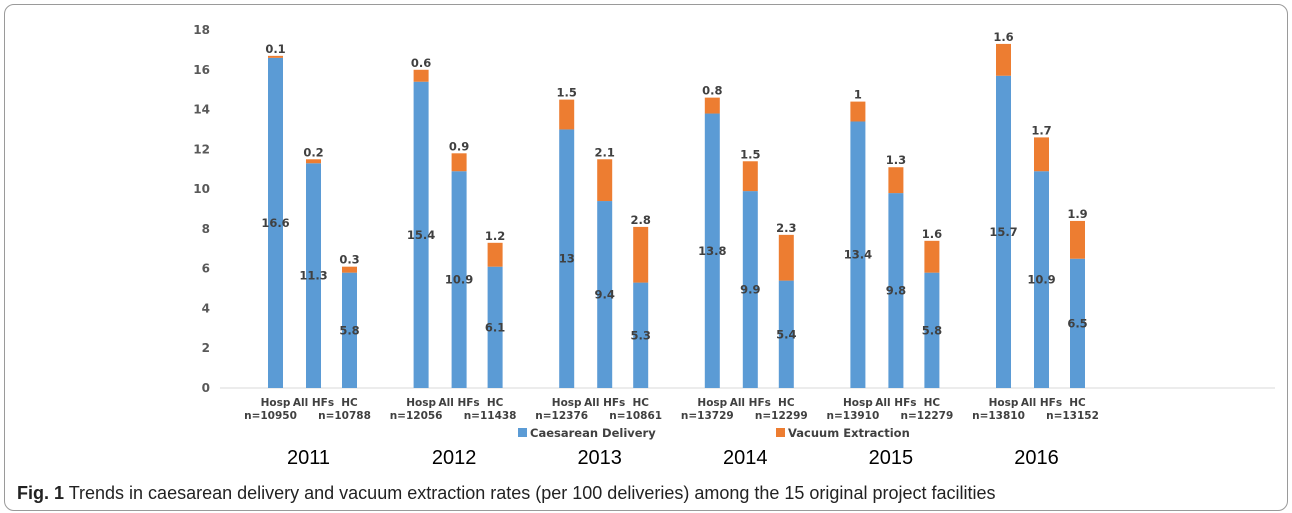 This screenshot has height=513, width=1292. I want to click on data-label-caesarean: 5.4, so click(786, 334).